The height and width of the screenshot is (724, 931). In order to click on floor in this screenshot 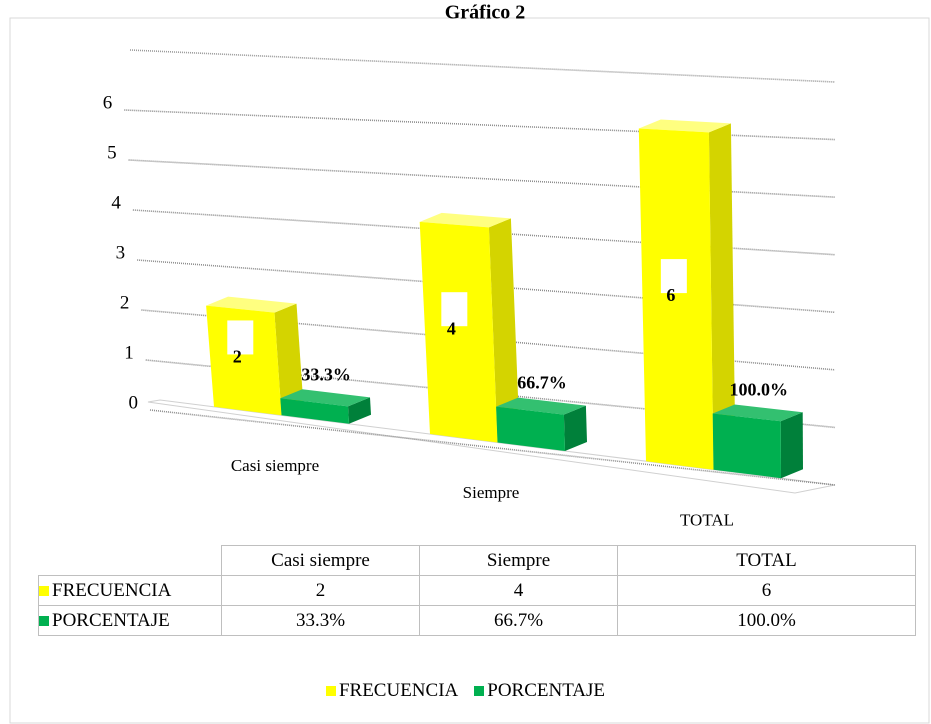, I will do `click(491, 446)`.